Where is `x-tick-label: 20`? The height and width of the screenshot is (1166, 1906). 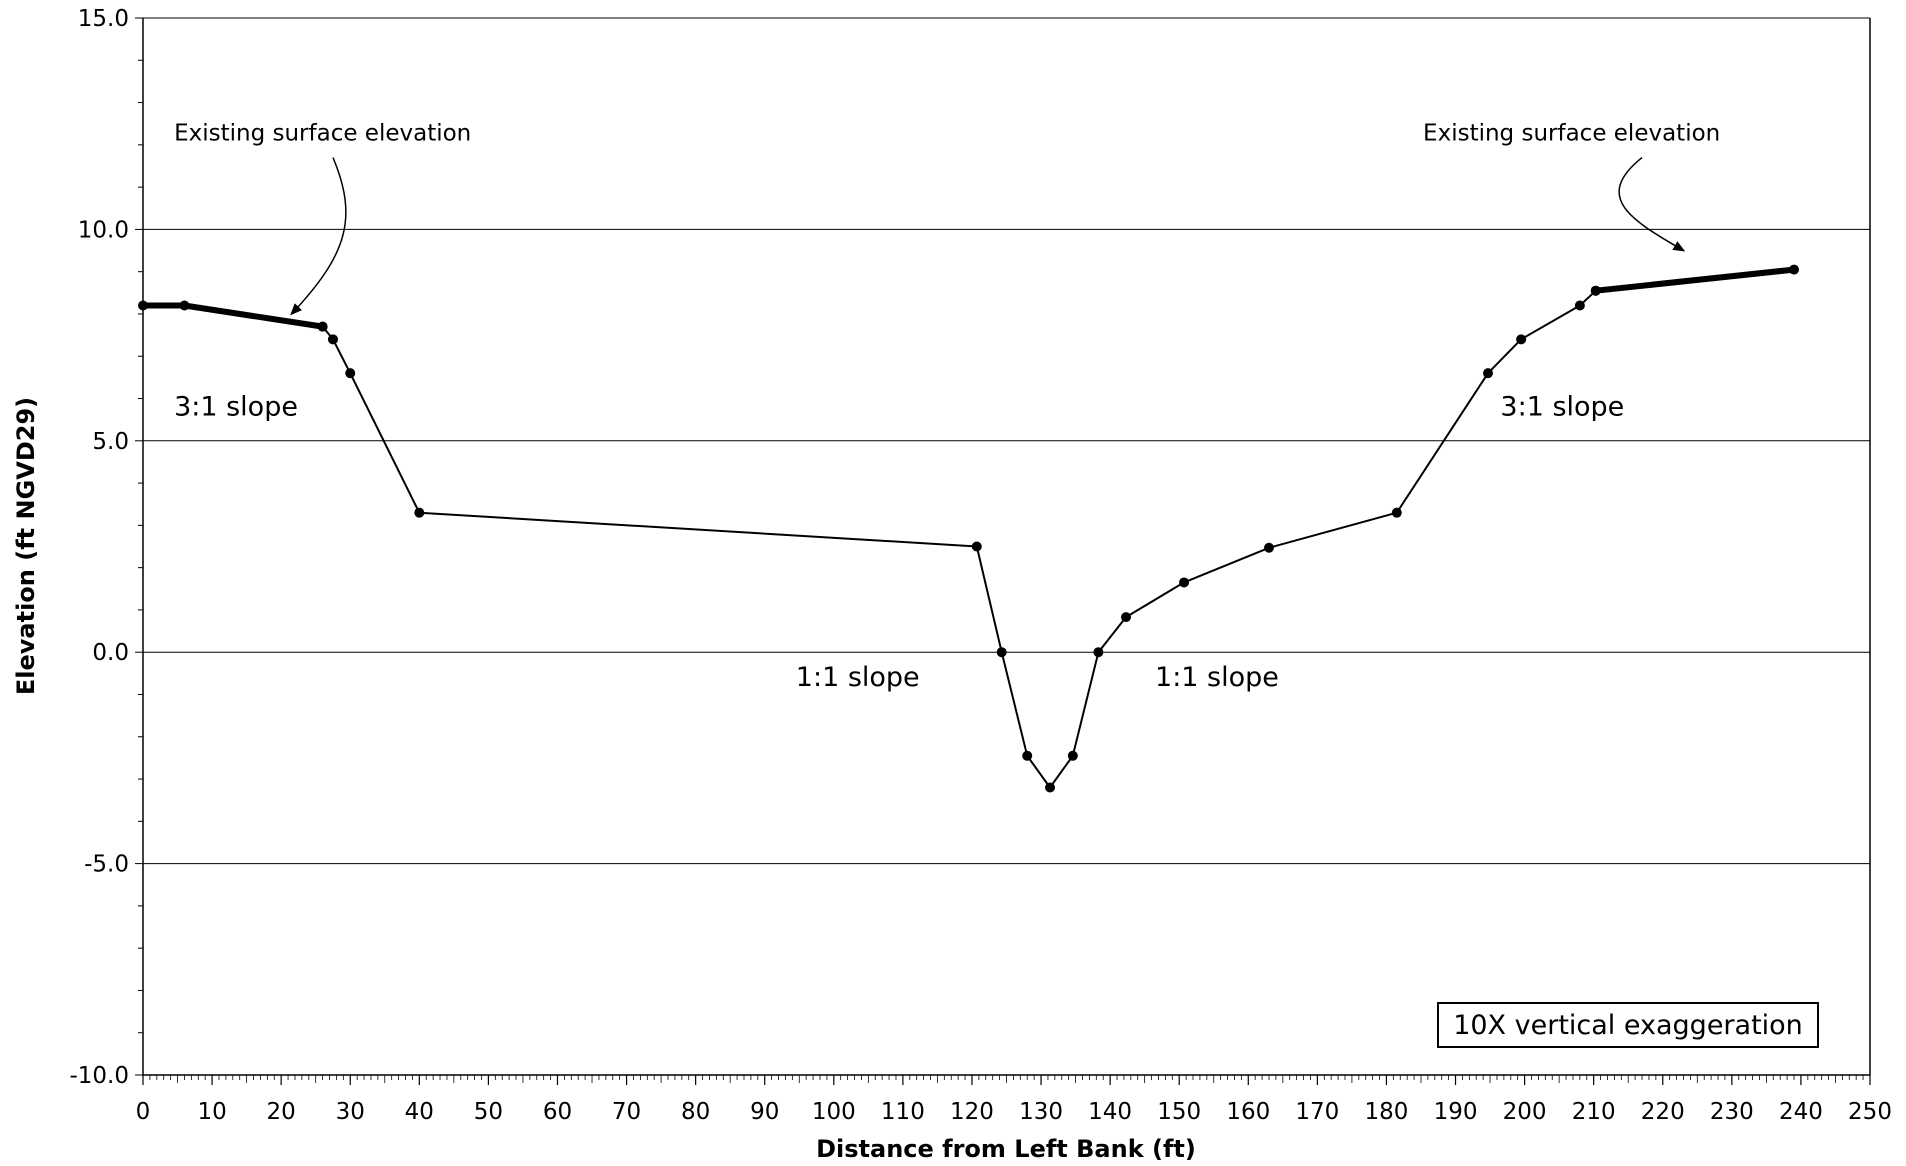
x-tick-label: 20 is located at coordinates (281, 1112).